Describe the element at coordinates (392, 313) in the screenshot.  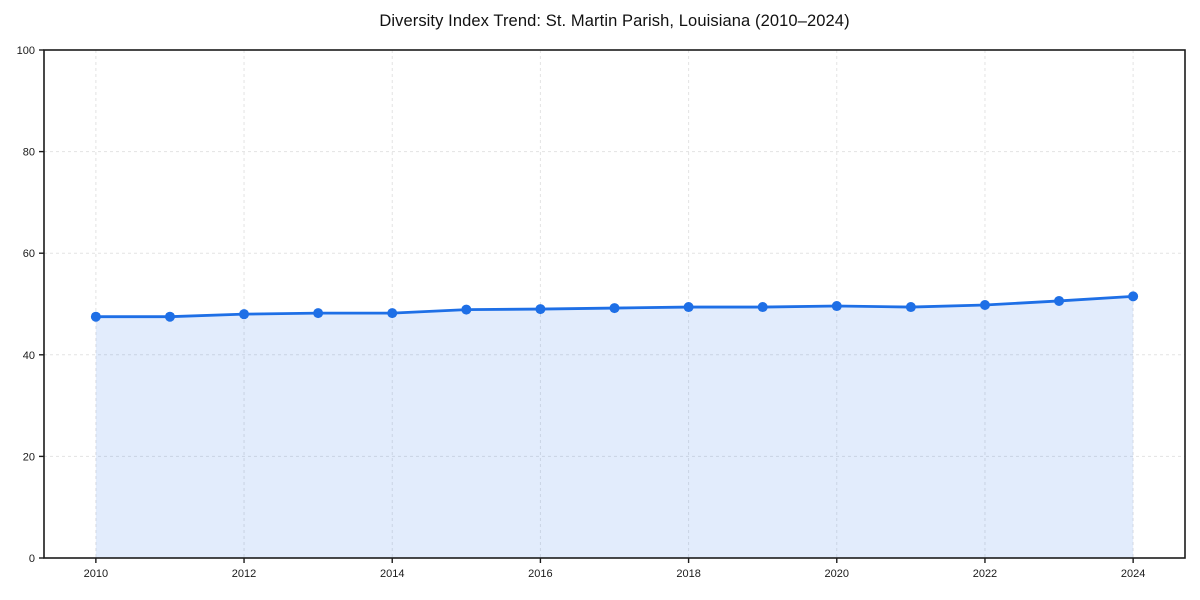
I see `data-point-2014` at that location.